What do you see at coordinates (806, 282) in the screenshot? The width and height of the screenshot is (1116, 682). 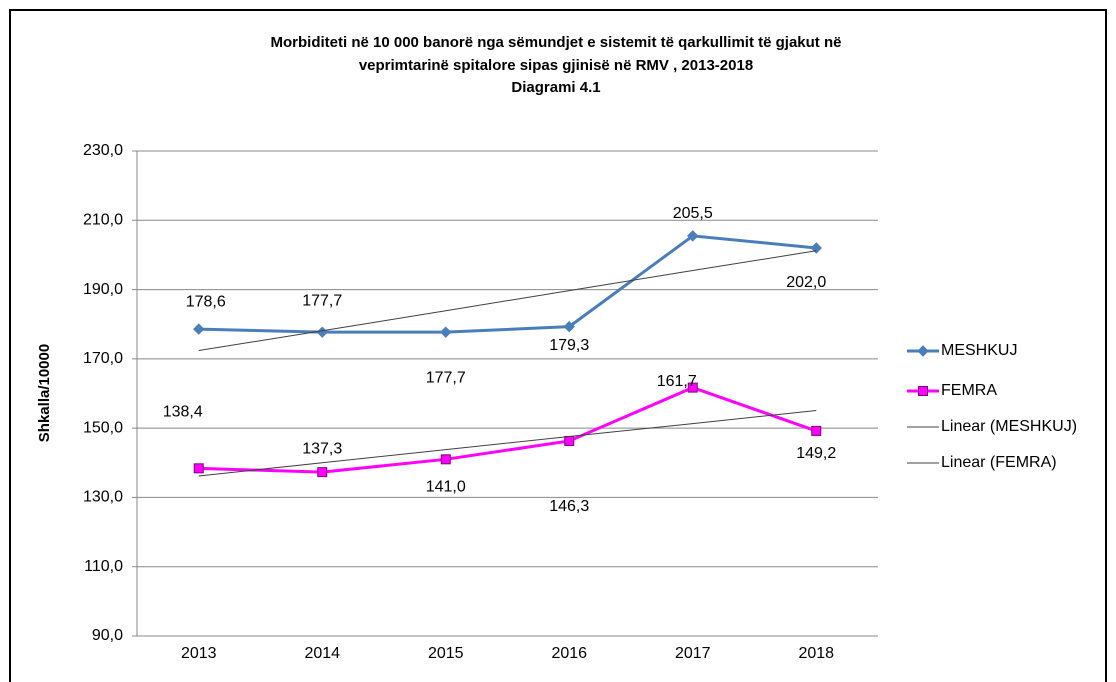 I see `data-label: 202,0` at bounding box center [806, 282].